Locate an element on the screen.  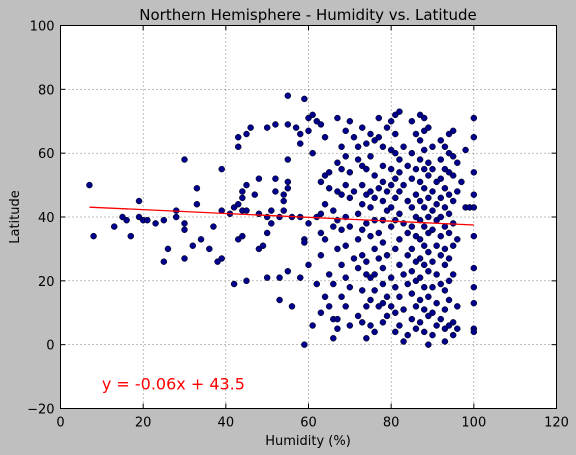
regression-line is located at coordinates (281, 216).